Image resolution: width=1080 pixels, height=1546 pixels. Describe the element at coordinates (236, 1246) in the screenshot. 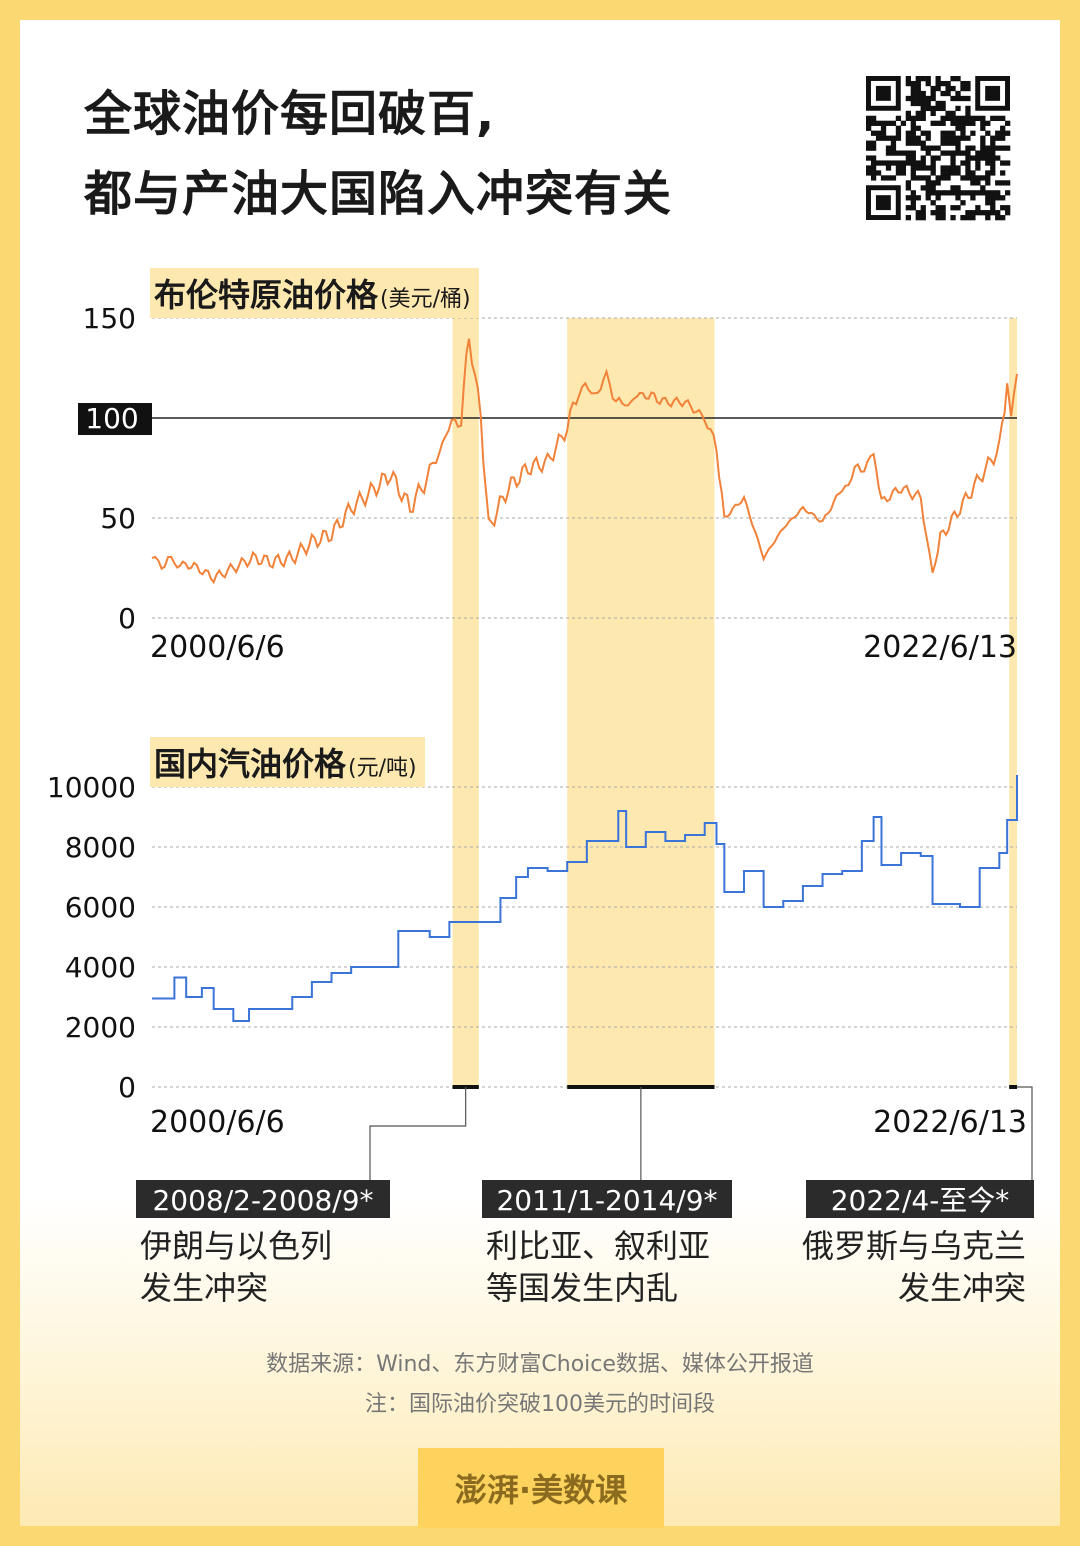

I see `period-desc-1-a: 伊朗与以色列` at that location.